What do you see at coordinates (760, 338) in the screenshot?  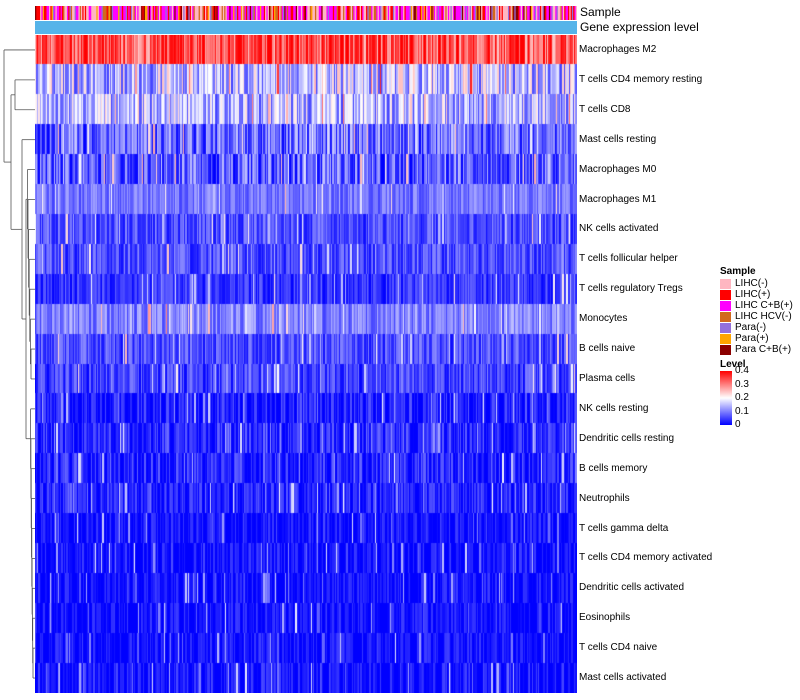 I see `legend-item: Para(+)` at bounding box center [760, 338].